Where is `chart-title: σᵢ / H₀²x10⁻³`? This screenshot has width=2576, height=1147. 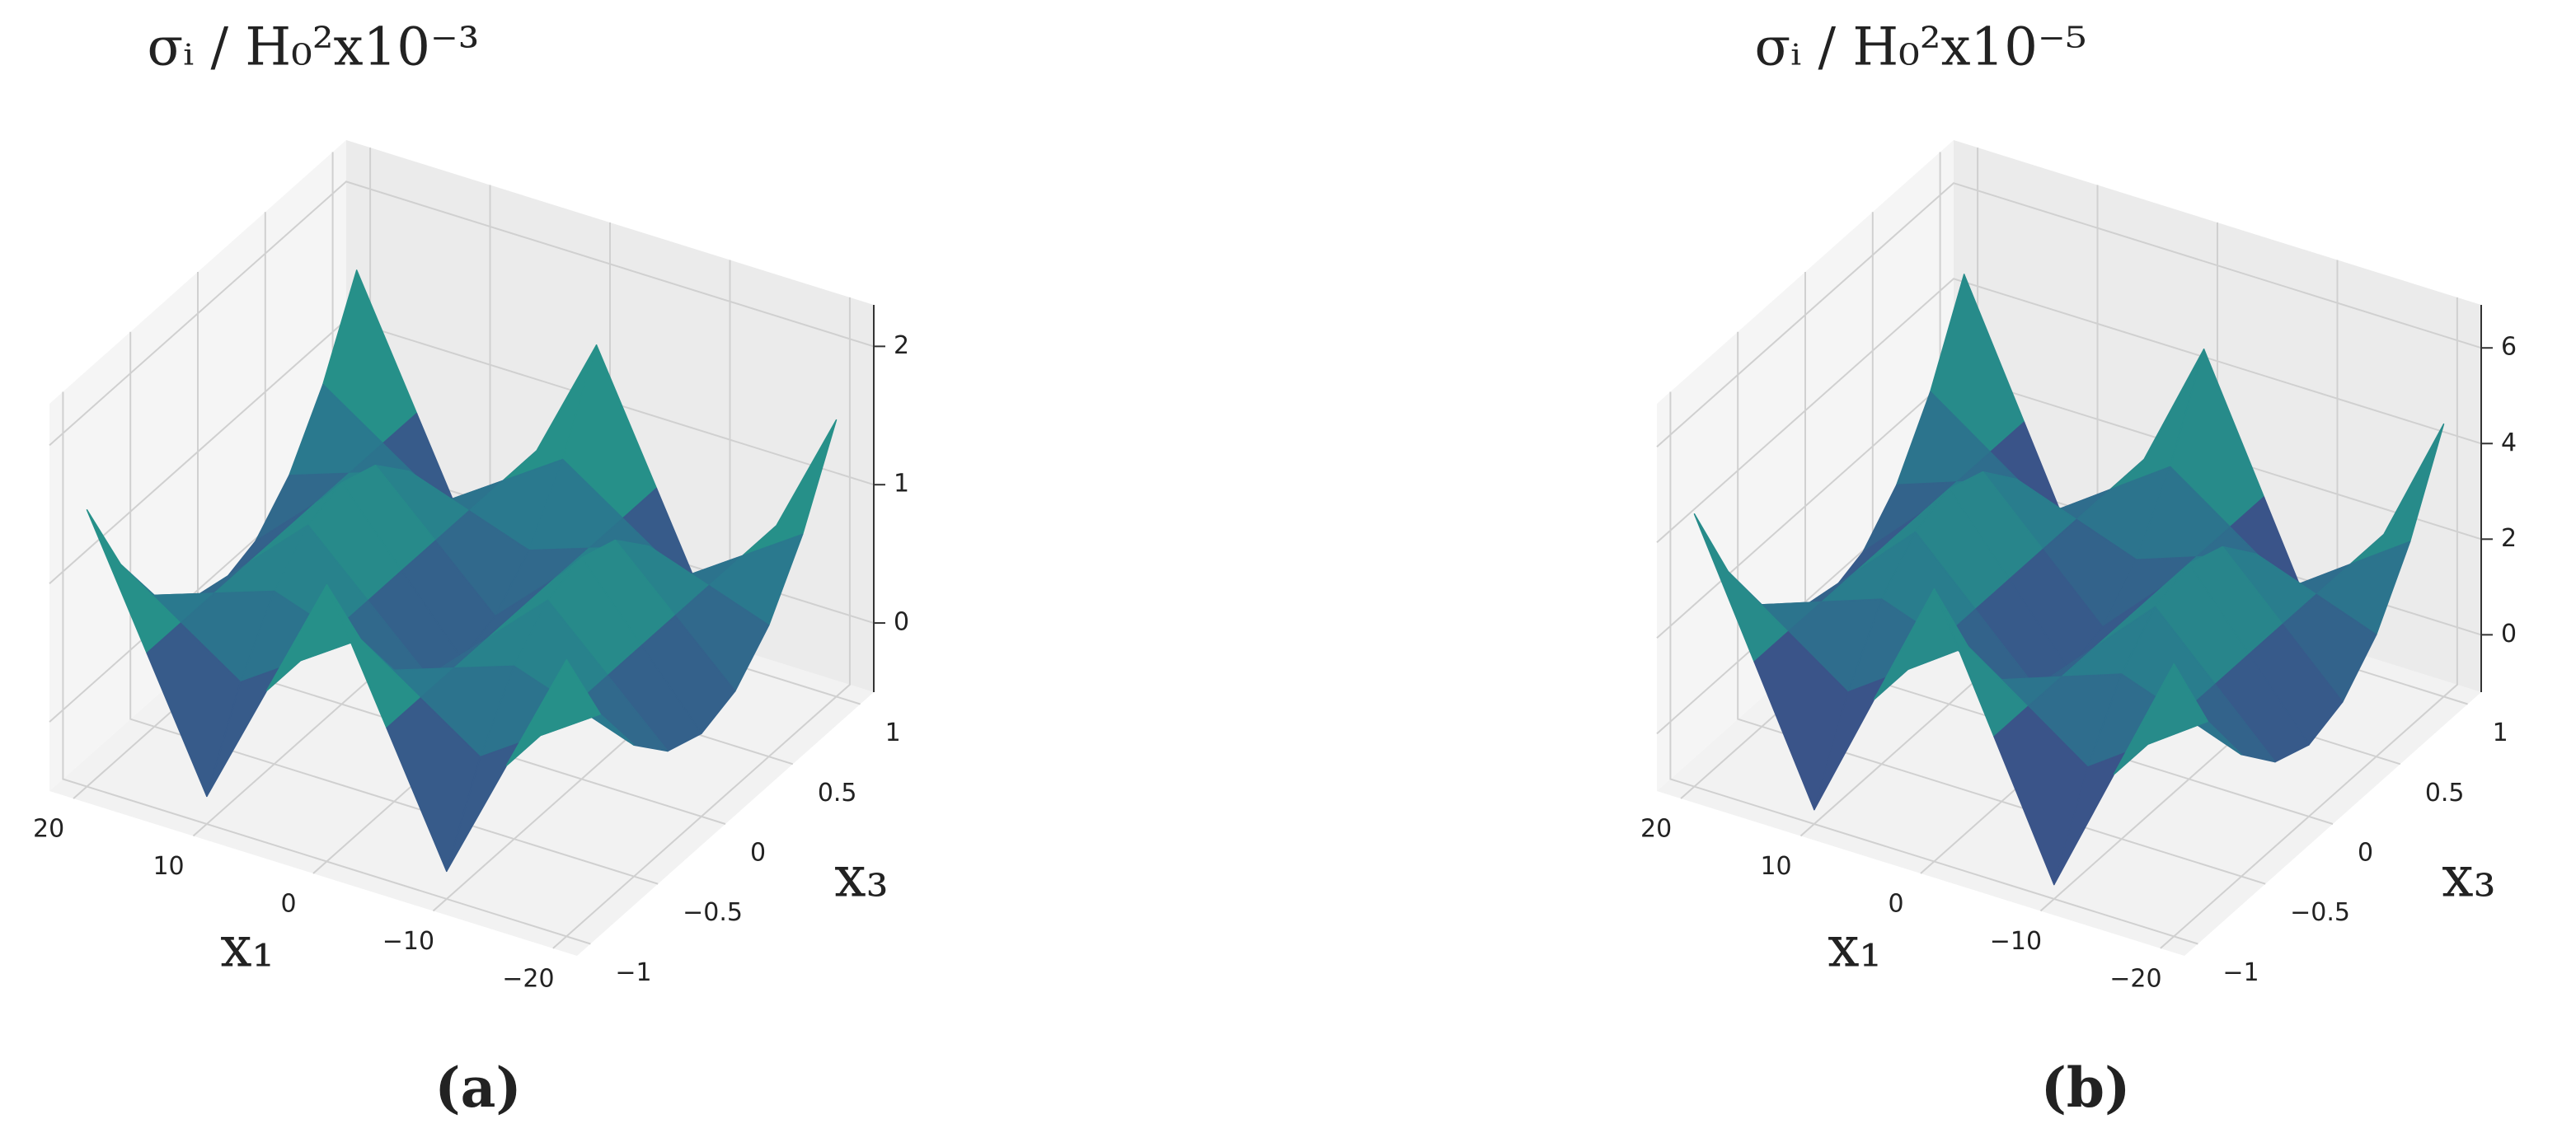
chart-title: σᵢ / H₀²x10⁻³ is located at coordinates (314, 48).